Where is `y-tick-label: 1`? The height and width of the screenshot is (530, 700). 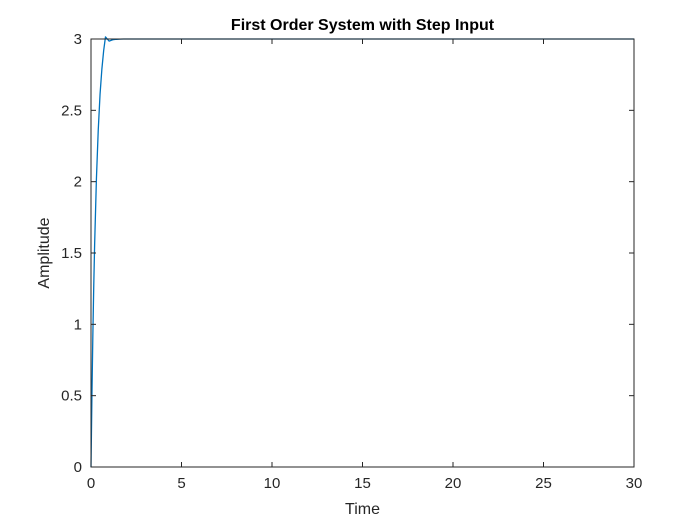 y-tick-label: 1 is located at coordinates (78, 324).